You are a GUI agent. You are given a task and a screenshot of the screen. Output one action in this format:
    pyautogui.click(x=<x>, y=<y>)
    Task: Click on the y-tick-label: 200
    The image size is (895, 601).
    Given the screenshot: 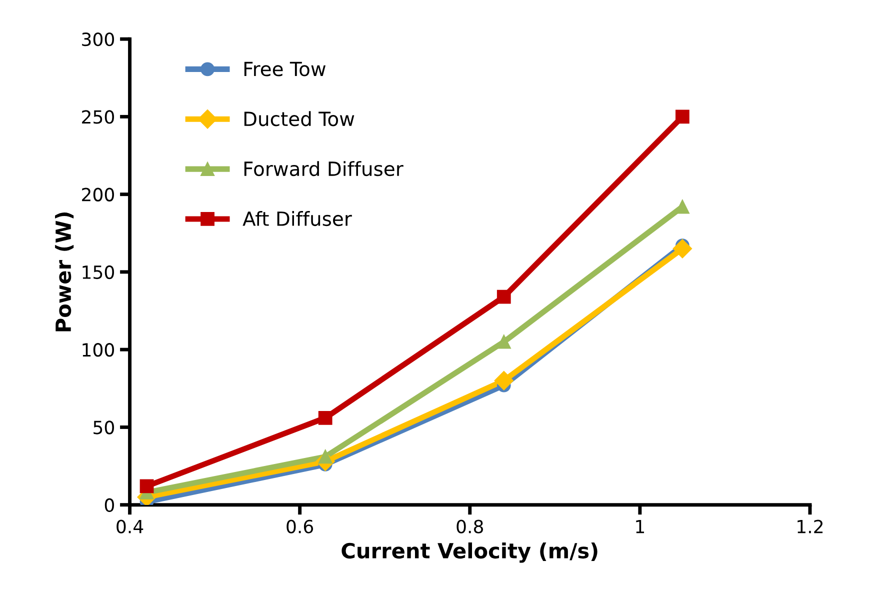 What is the action you would take?
    pyautogui.click(x=98, y=195)
    